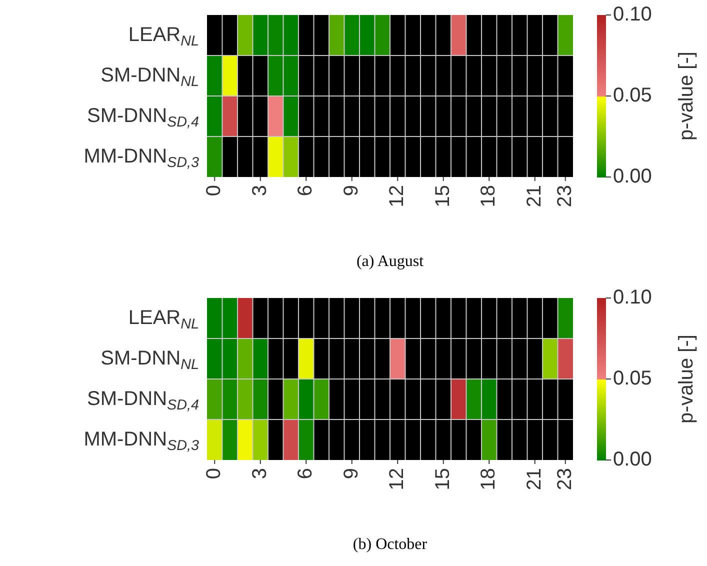 This screenshot has height=566, width=707. Describe the element at coordinates (390, 545) in the screenshot. I see `text: (b) October` at that location.